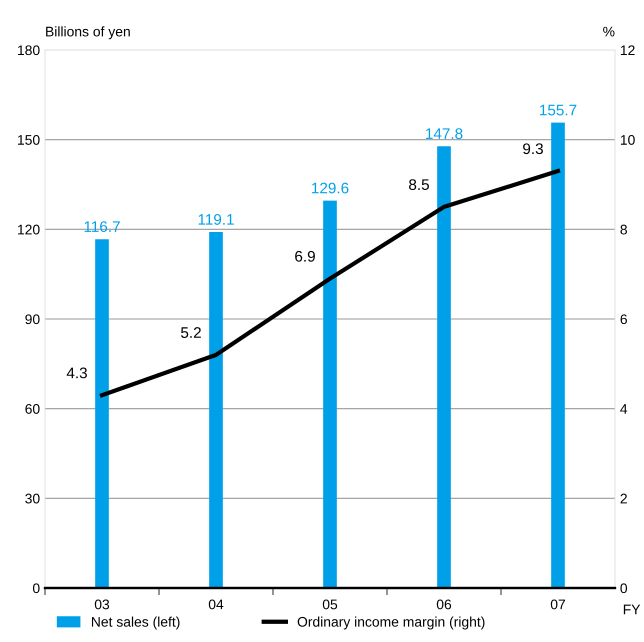 The image size is (644, 642). Describe the element at coordinates (305, 256) in the screenshot. I see `data-label: 6.9` at that location.